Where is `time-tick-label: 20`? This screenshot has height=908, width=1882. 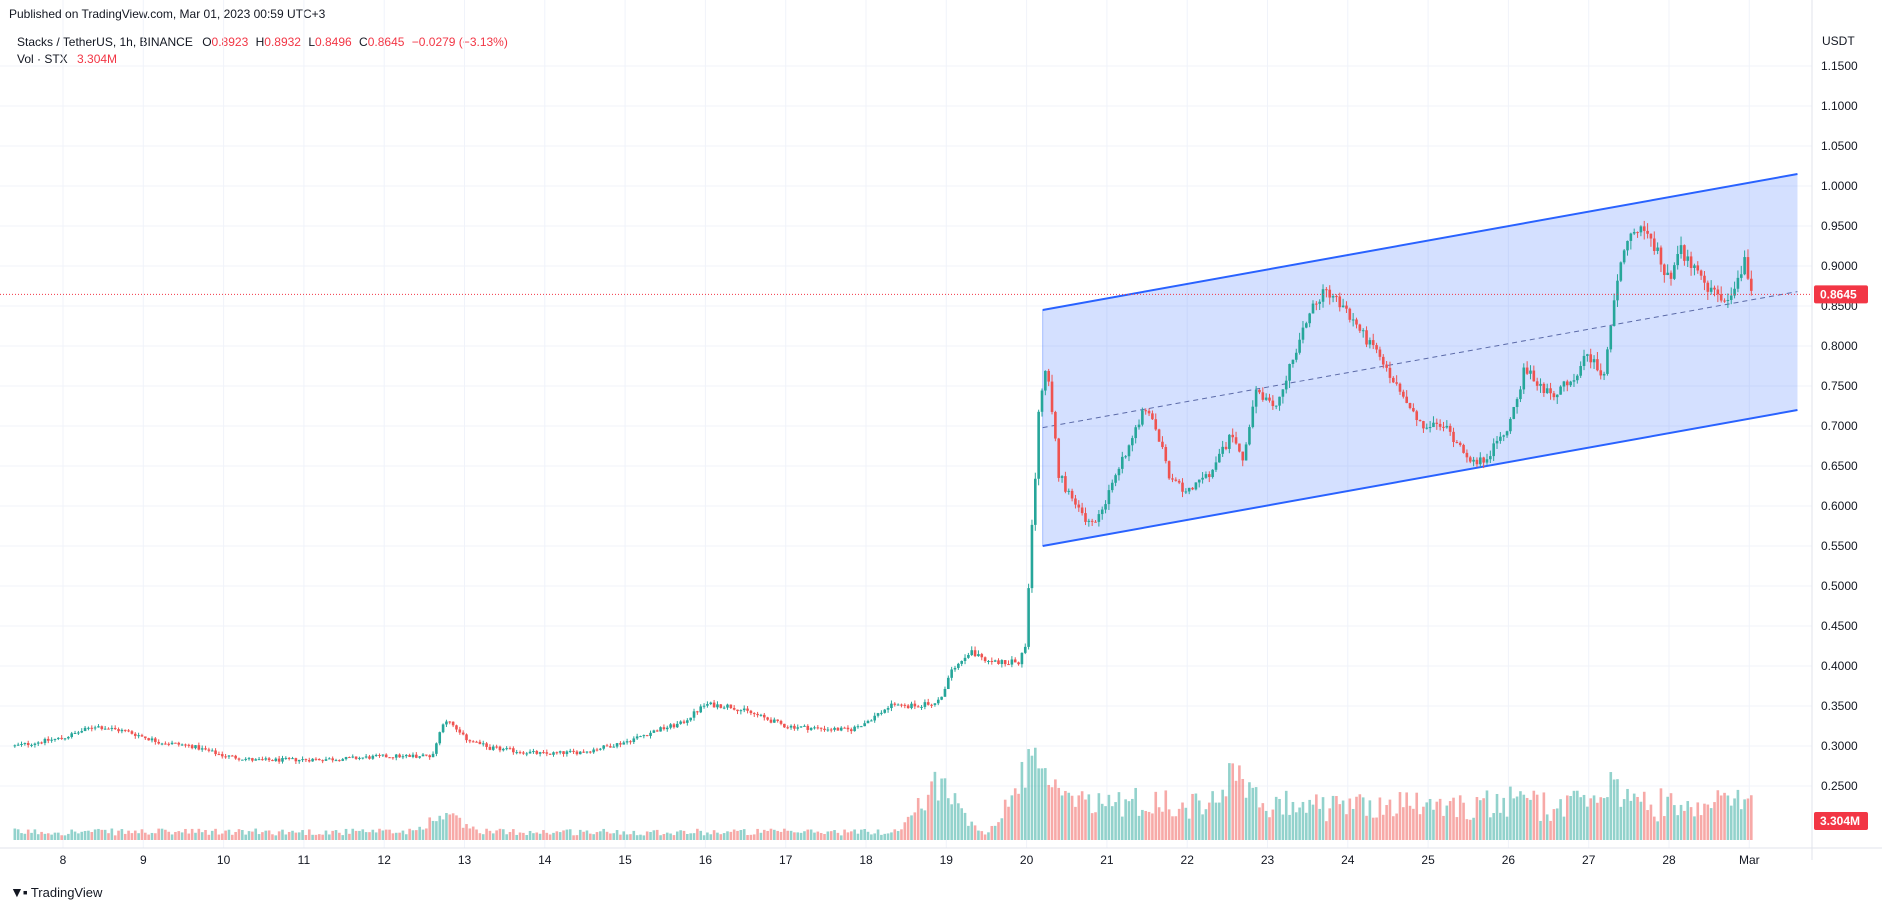
time-tick-label: 20 is located at coordinates (1027, 860).